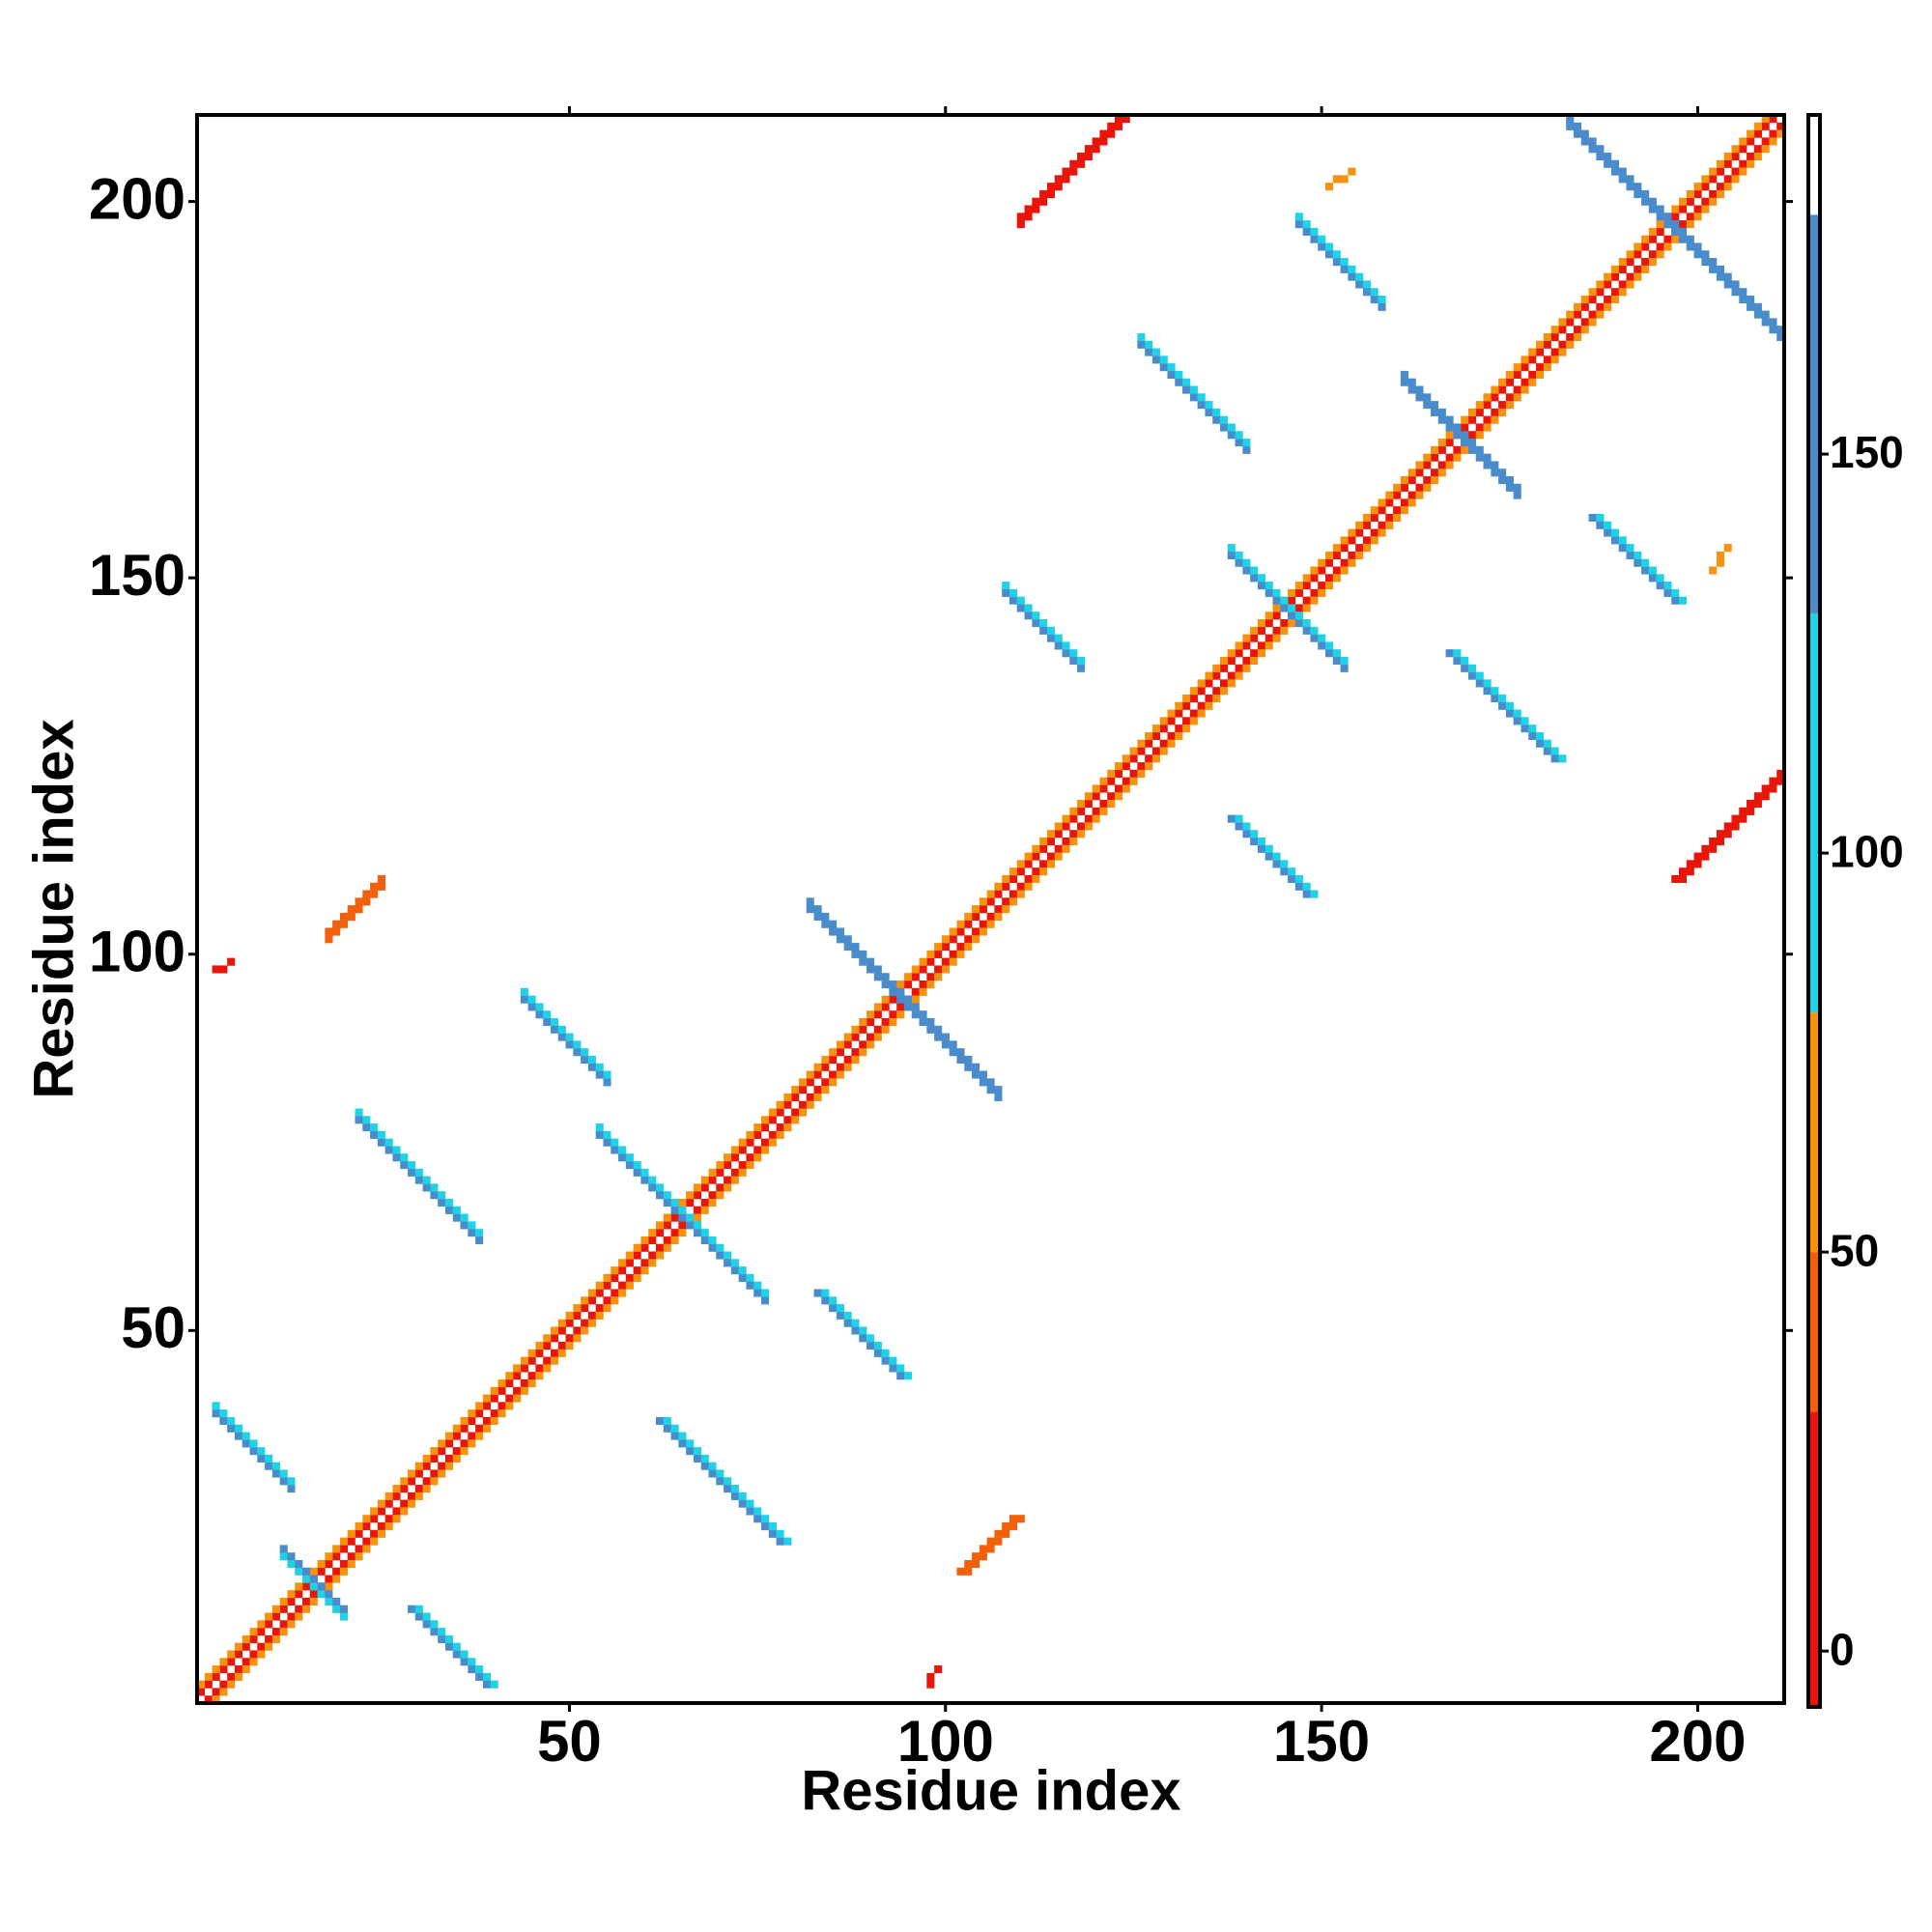  What do you see at coordinates (53, 908) in the screenshot?
I see `y-axis-label: Residue index` at bounding box center [53, 908].